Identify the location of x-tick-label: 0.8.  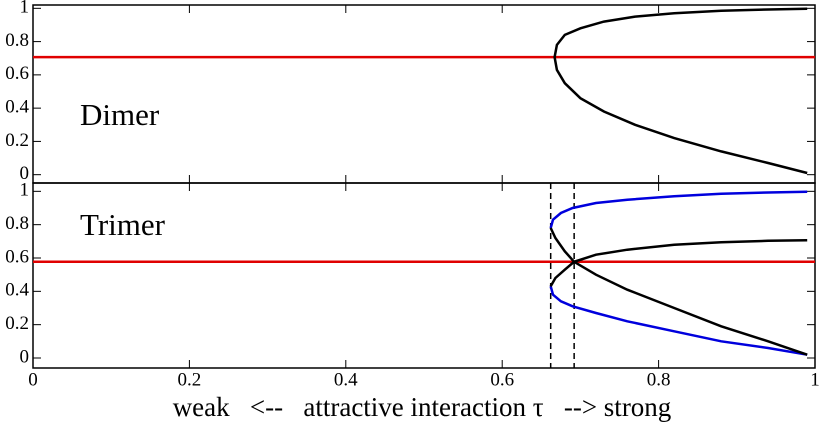
(659, 379).